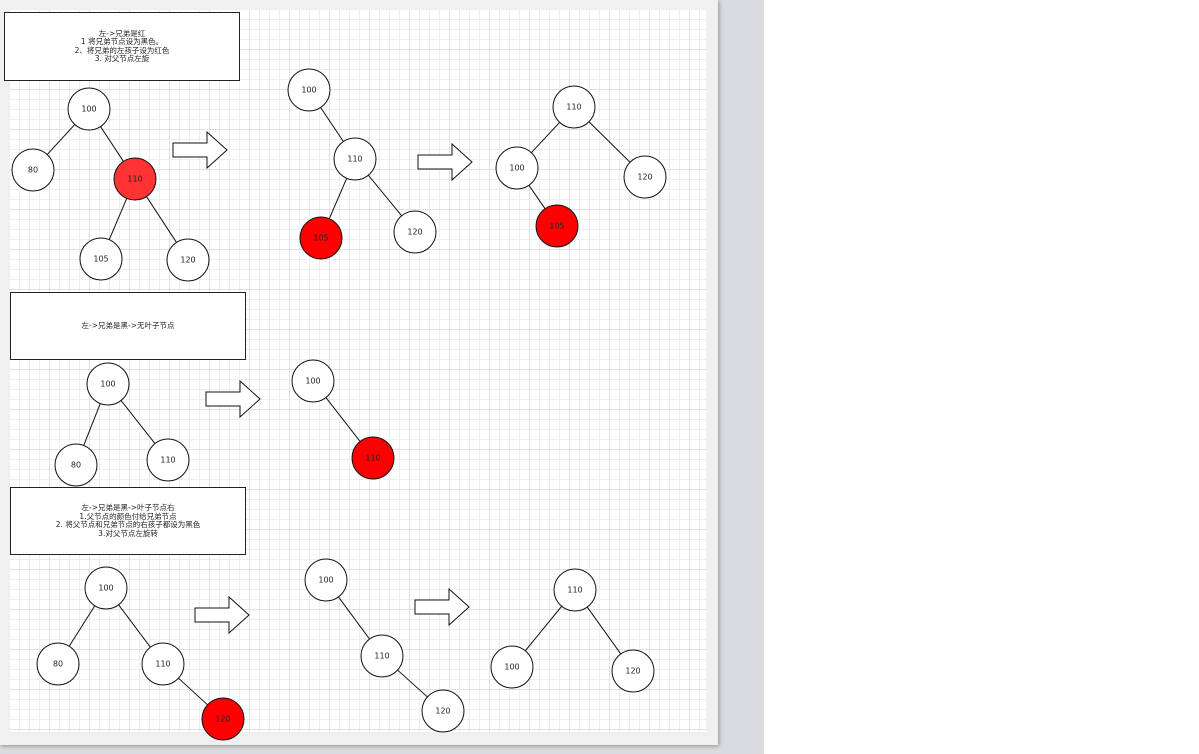 The width and height of the screenshot is (1199, 754). I want to click on note-line: 3. 对父节点左旋, so click(122, 58).